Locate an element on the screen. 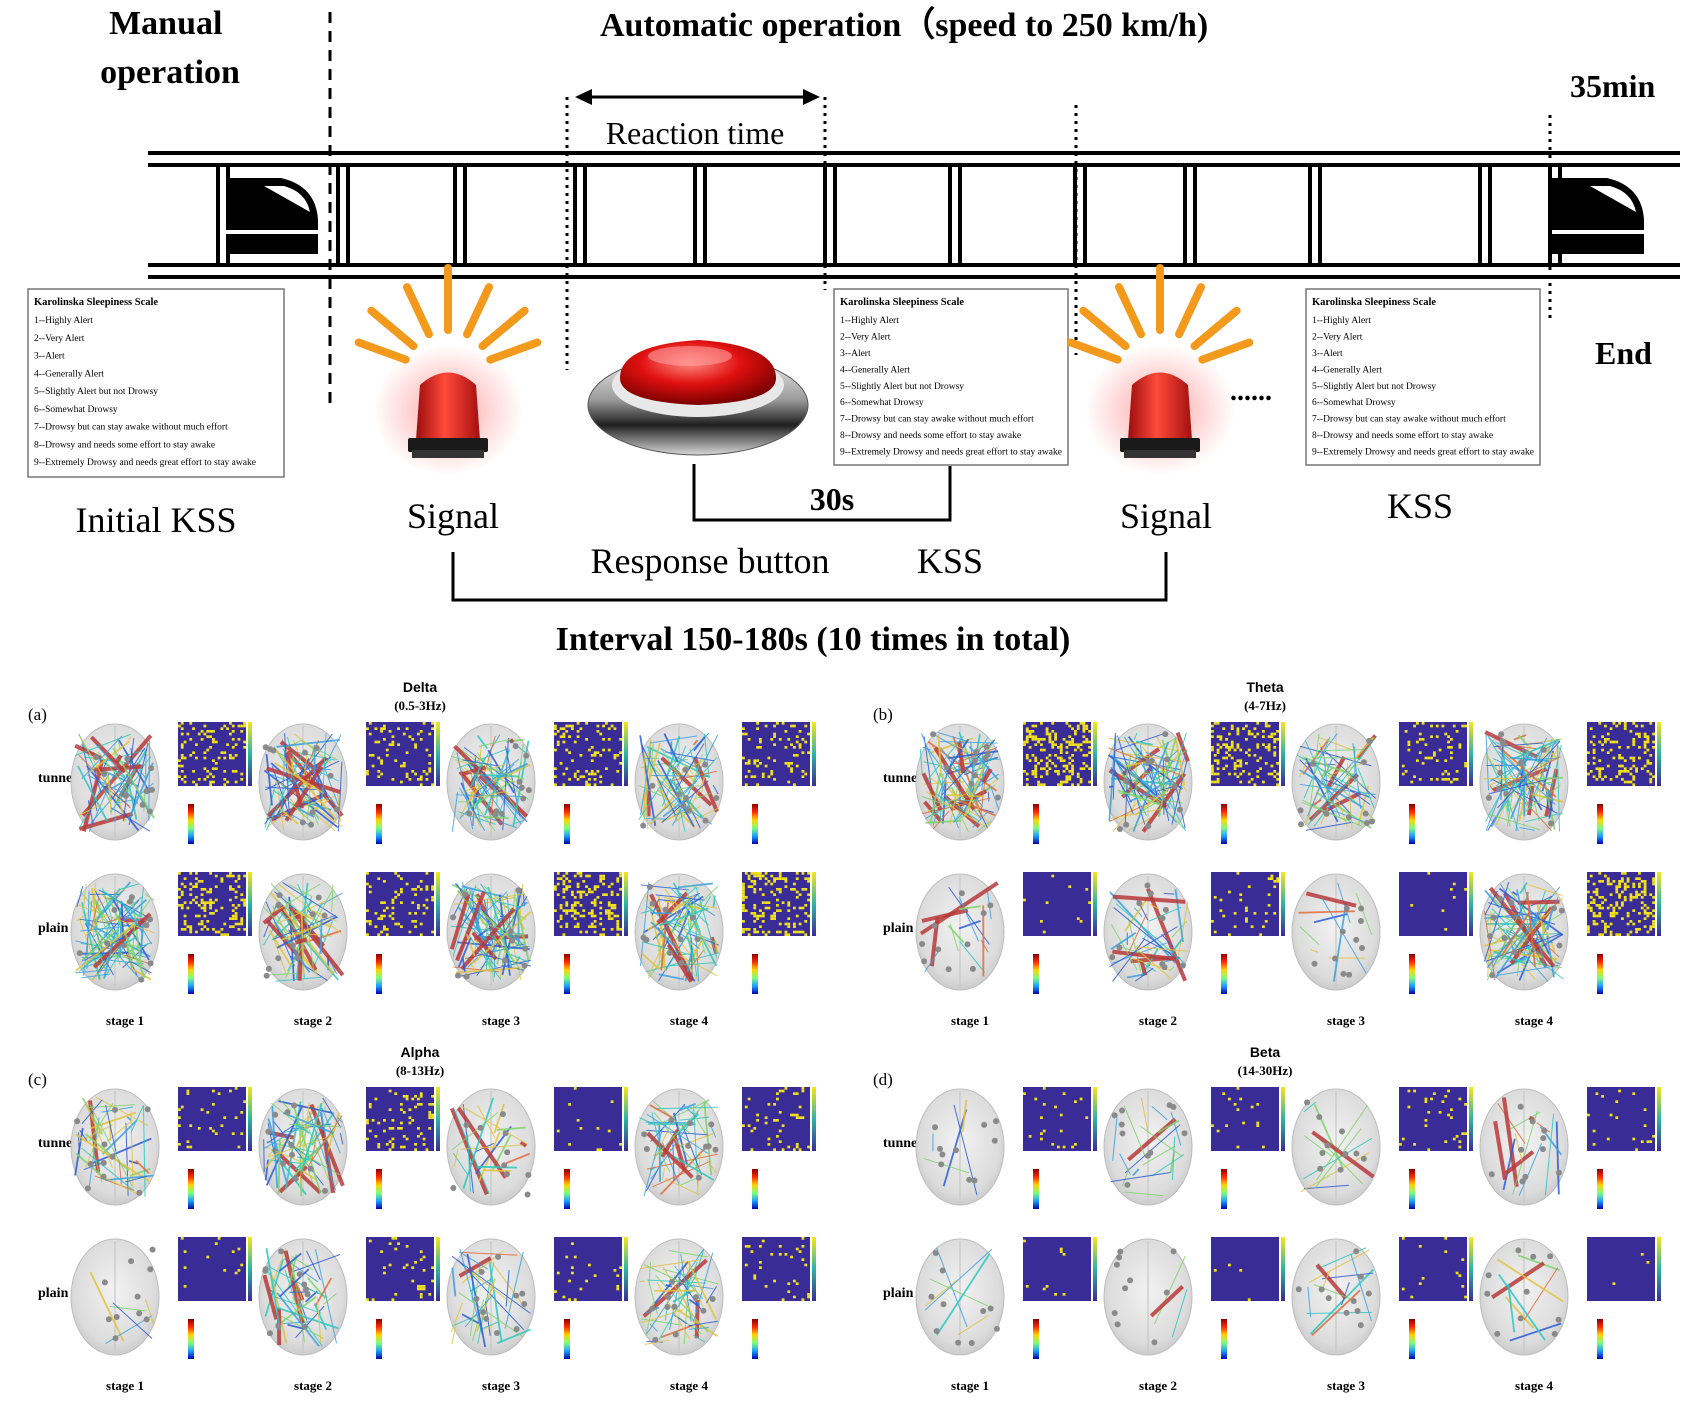 This screenshot has height=1404, width=1692. rail-track is located at coordinates (914, 215).